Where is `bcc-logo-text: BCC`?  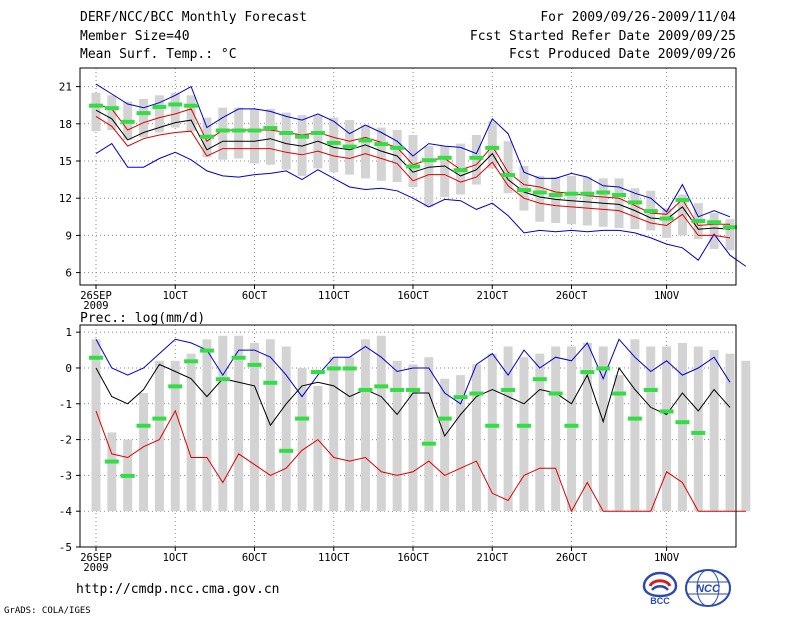 bcc-logo-text: BCC is located at coordinates (660, 601).